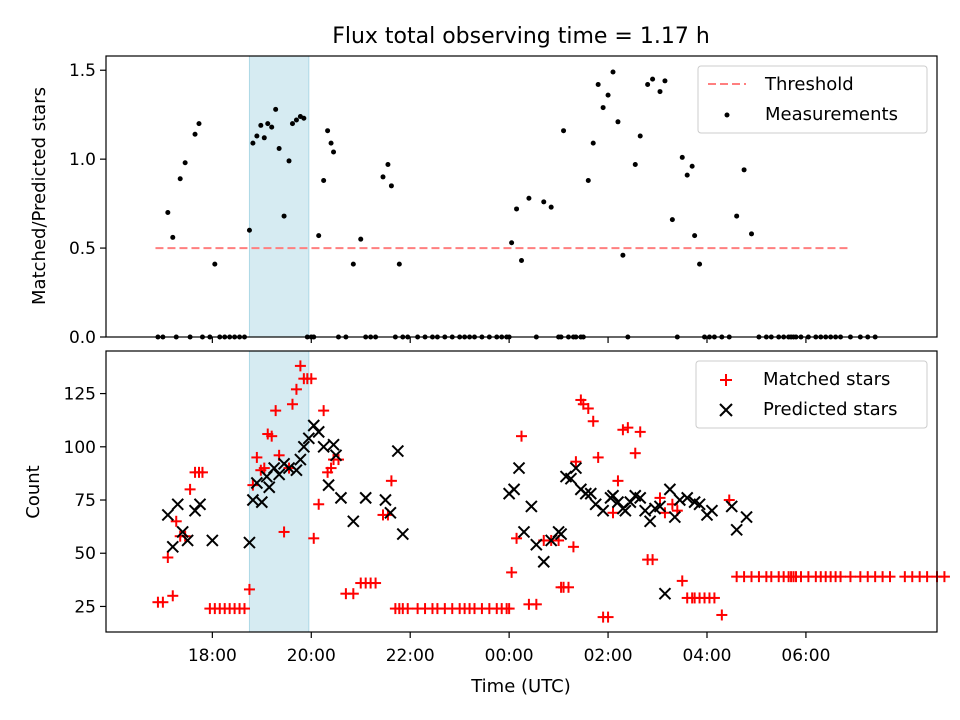  I want to click on top-legend-box, so click(812, 99).